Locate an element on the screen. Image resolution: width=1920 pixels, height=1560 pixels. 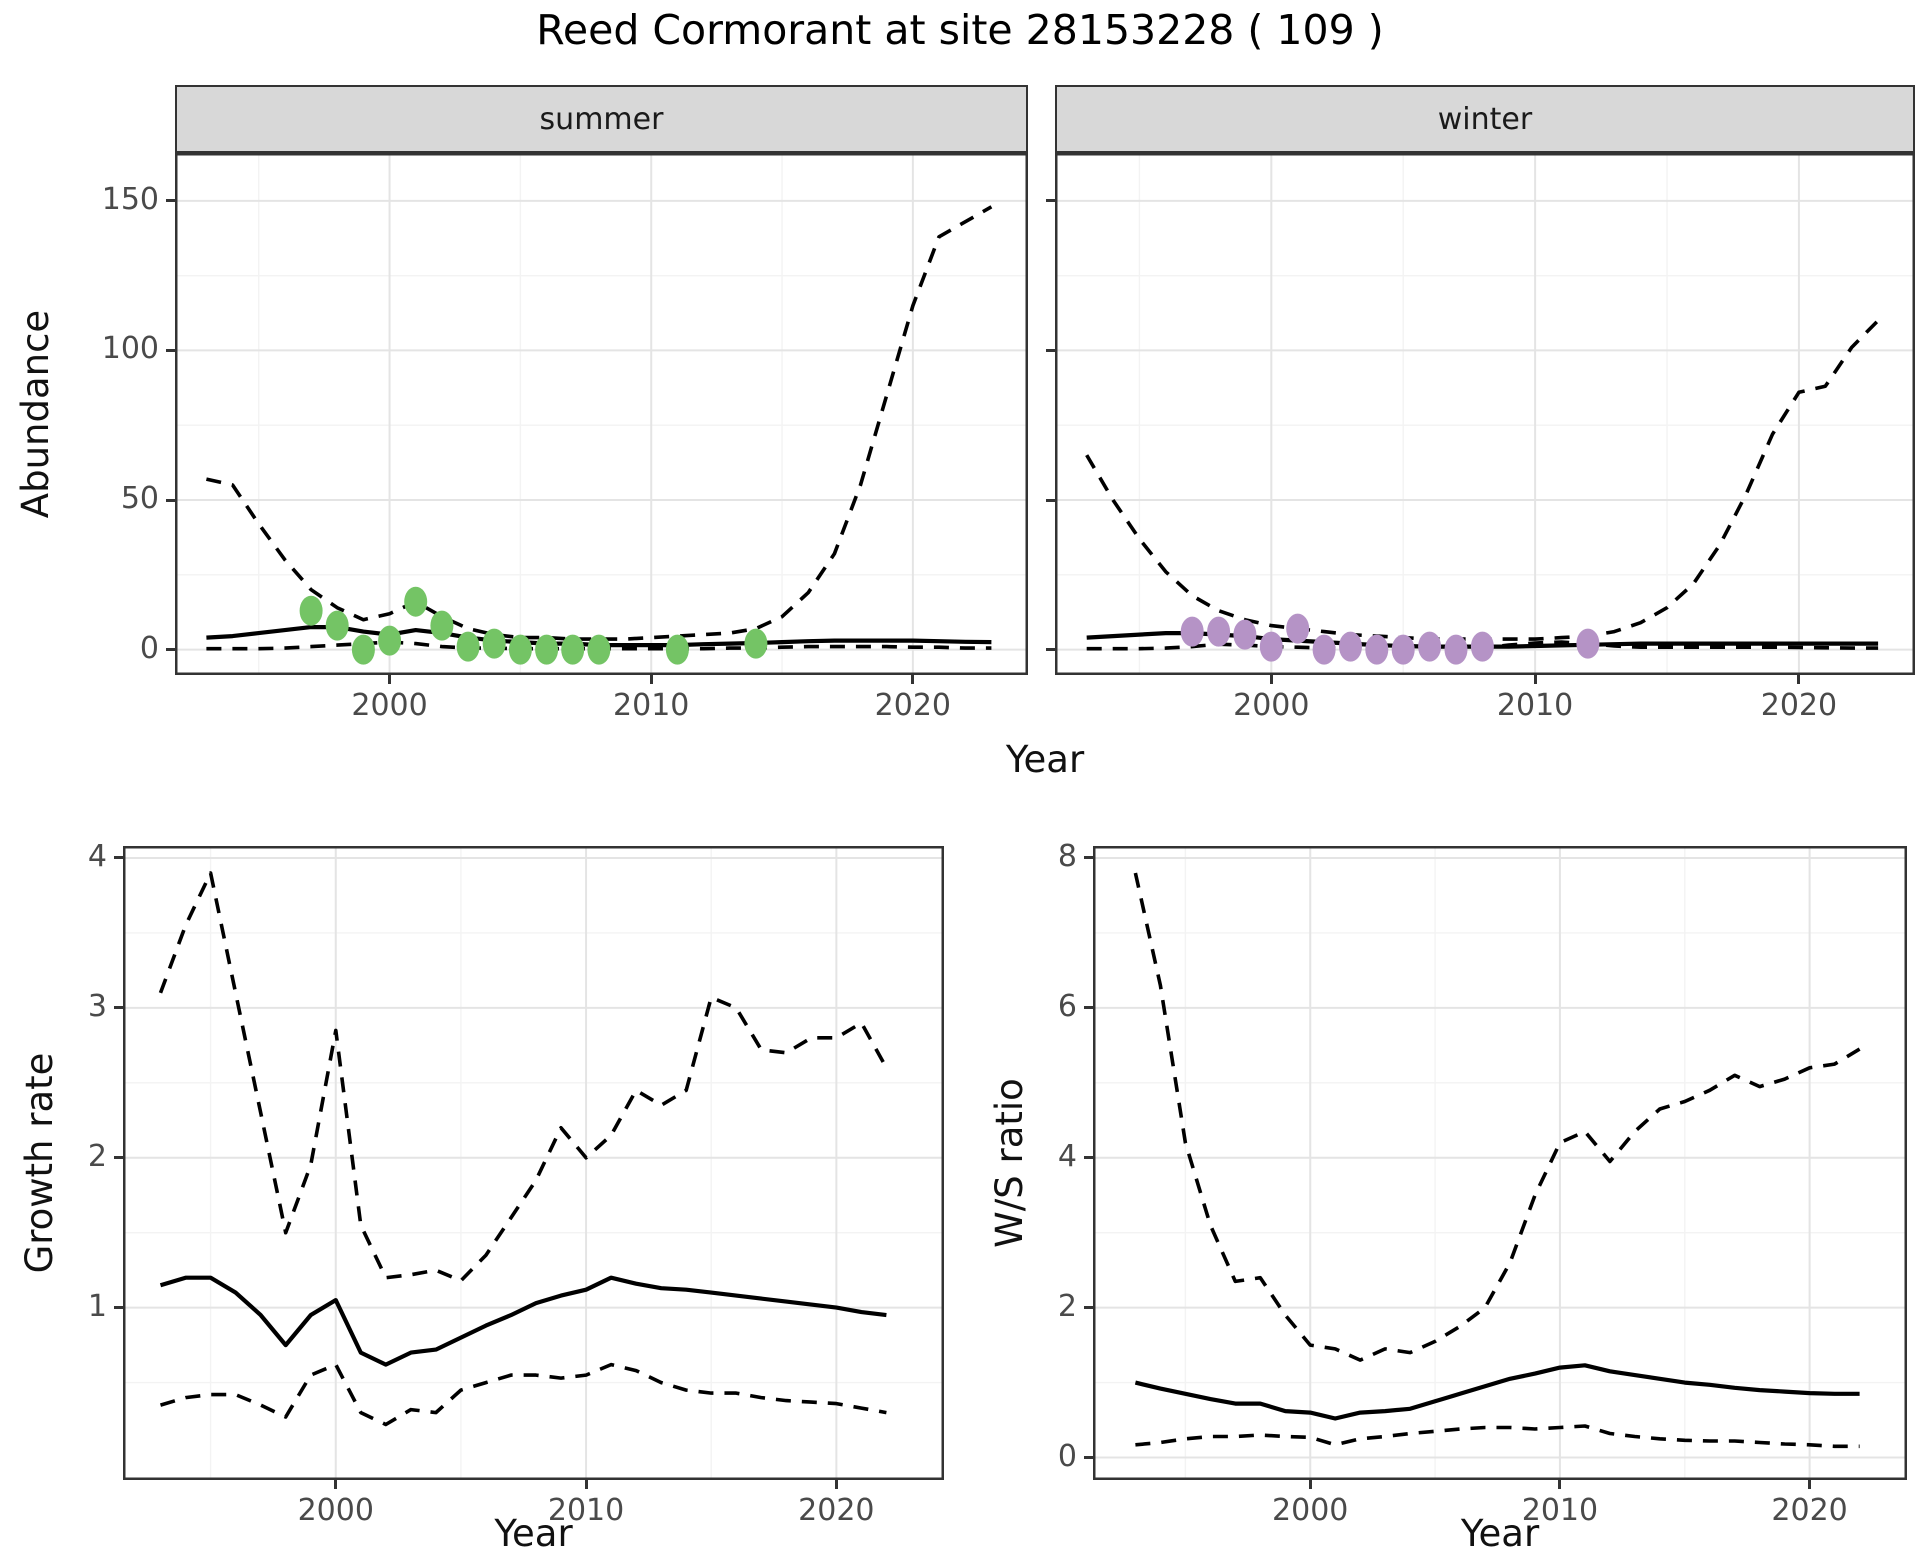
panel-abundance-winter is located at coordinates (1485, 414).